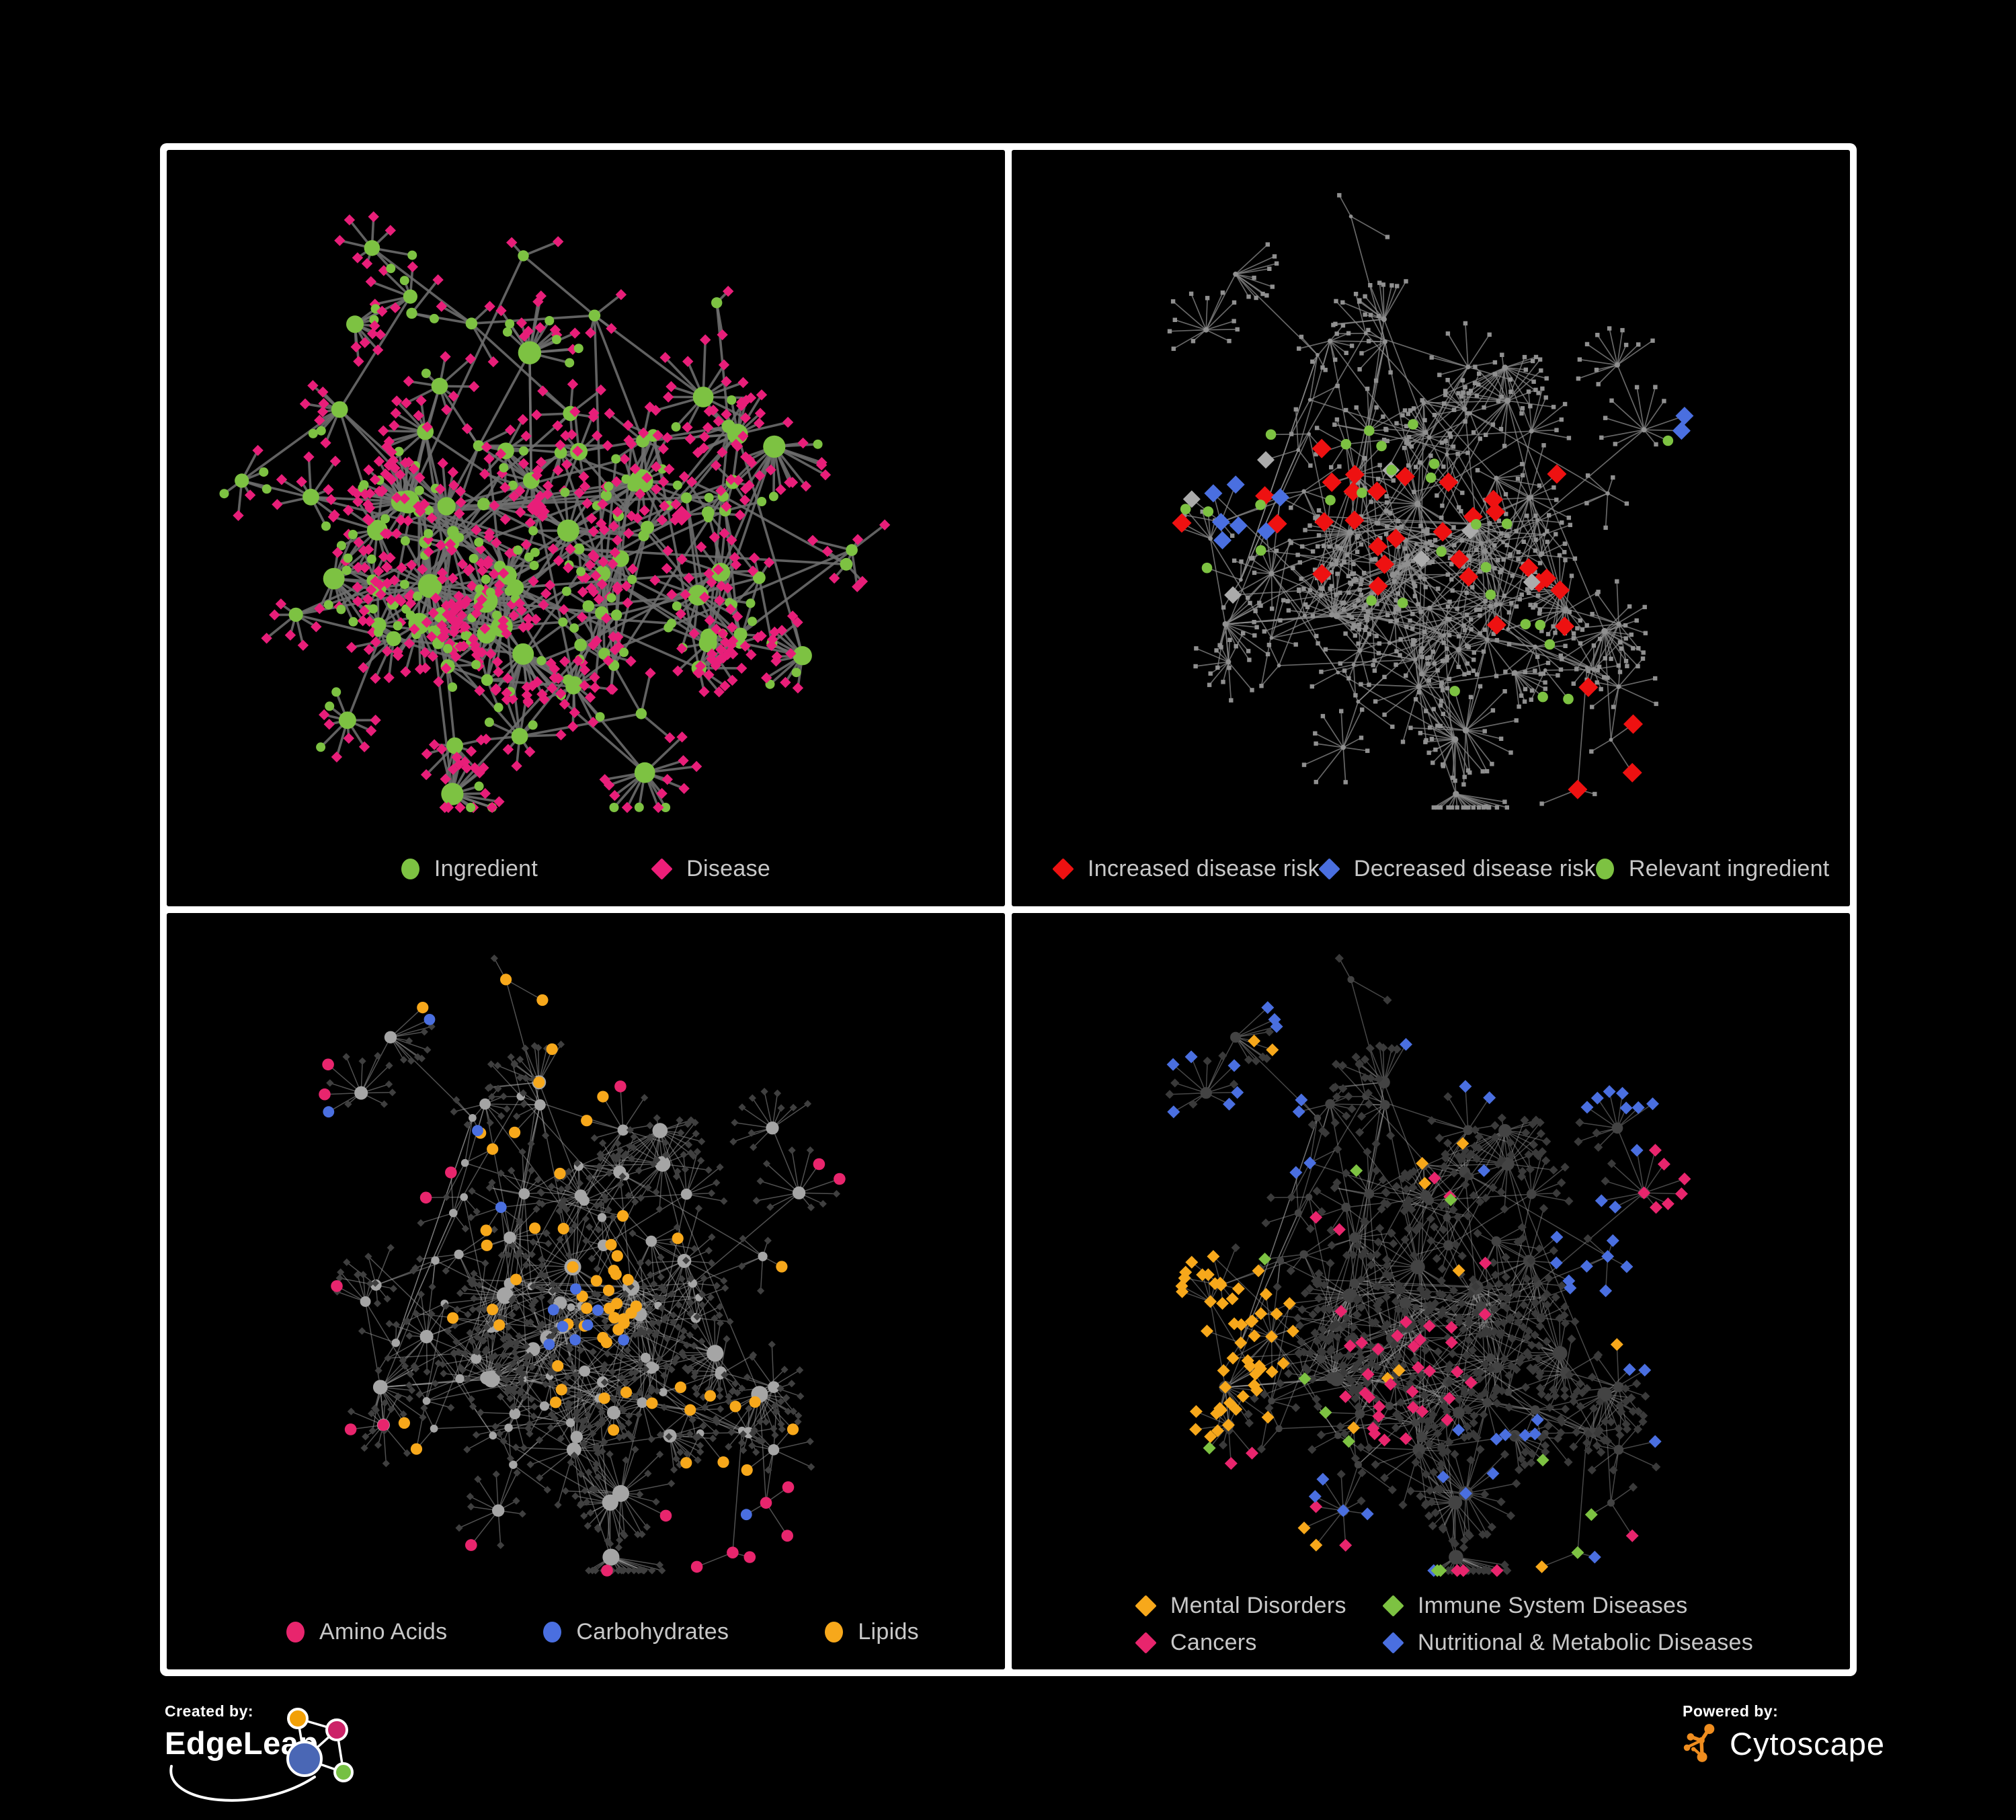 The width and height of the screenshot is (2016, 1820). What do you see at coordinates (1474, 868) in the screenshot?
I see `legend-label: Decreased disease risk` at bounding box center [1474, 868].